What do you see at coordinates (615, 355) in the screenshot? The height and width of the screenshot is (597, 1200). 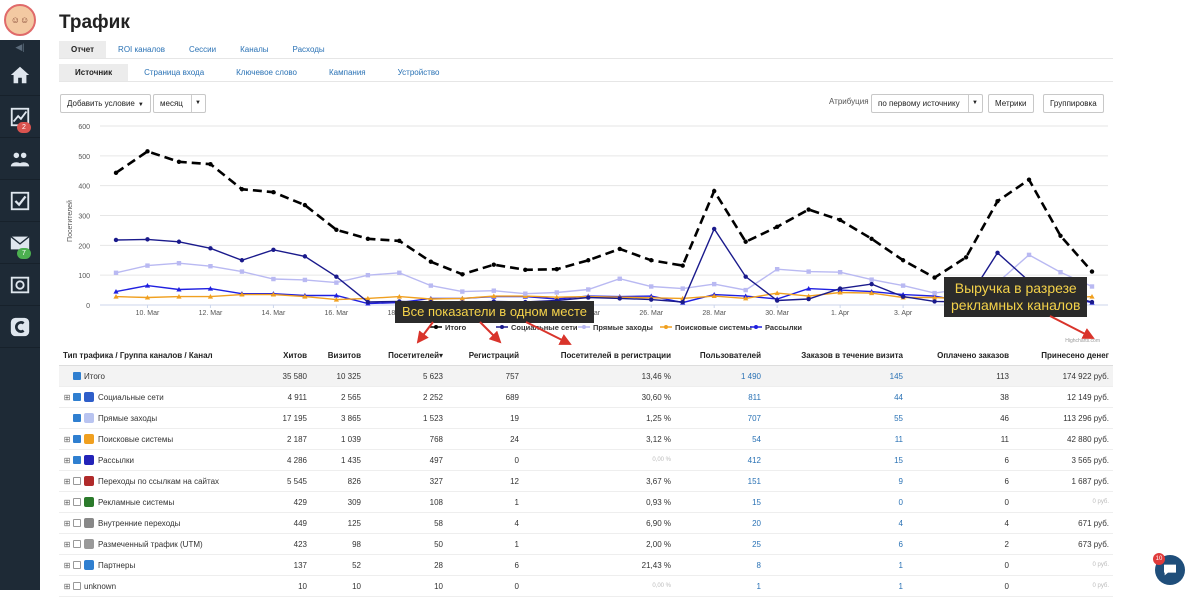 I see `col-conversion-header: Посетителей в регистрации` at bounding box center [615, 355].